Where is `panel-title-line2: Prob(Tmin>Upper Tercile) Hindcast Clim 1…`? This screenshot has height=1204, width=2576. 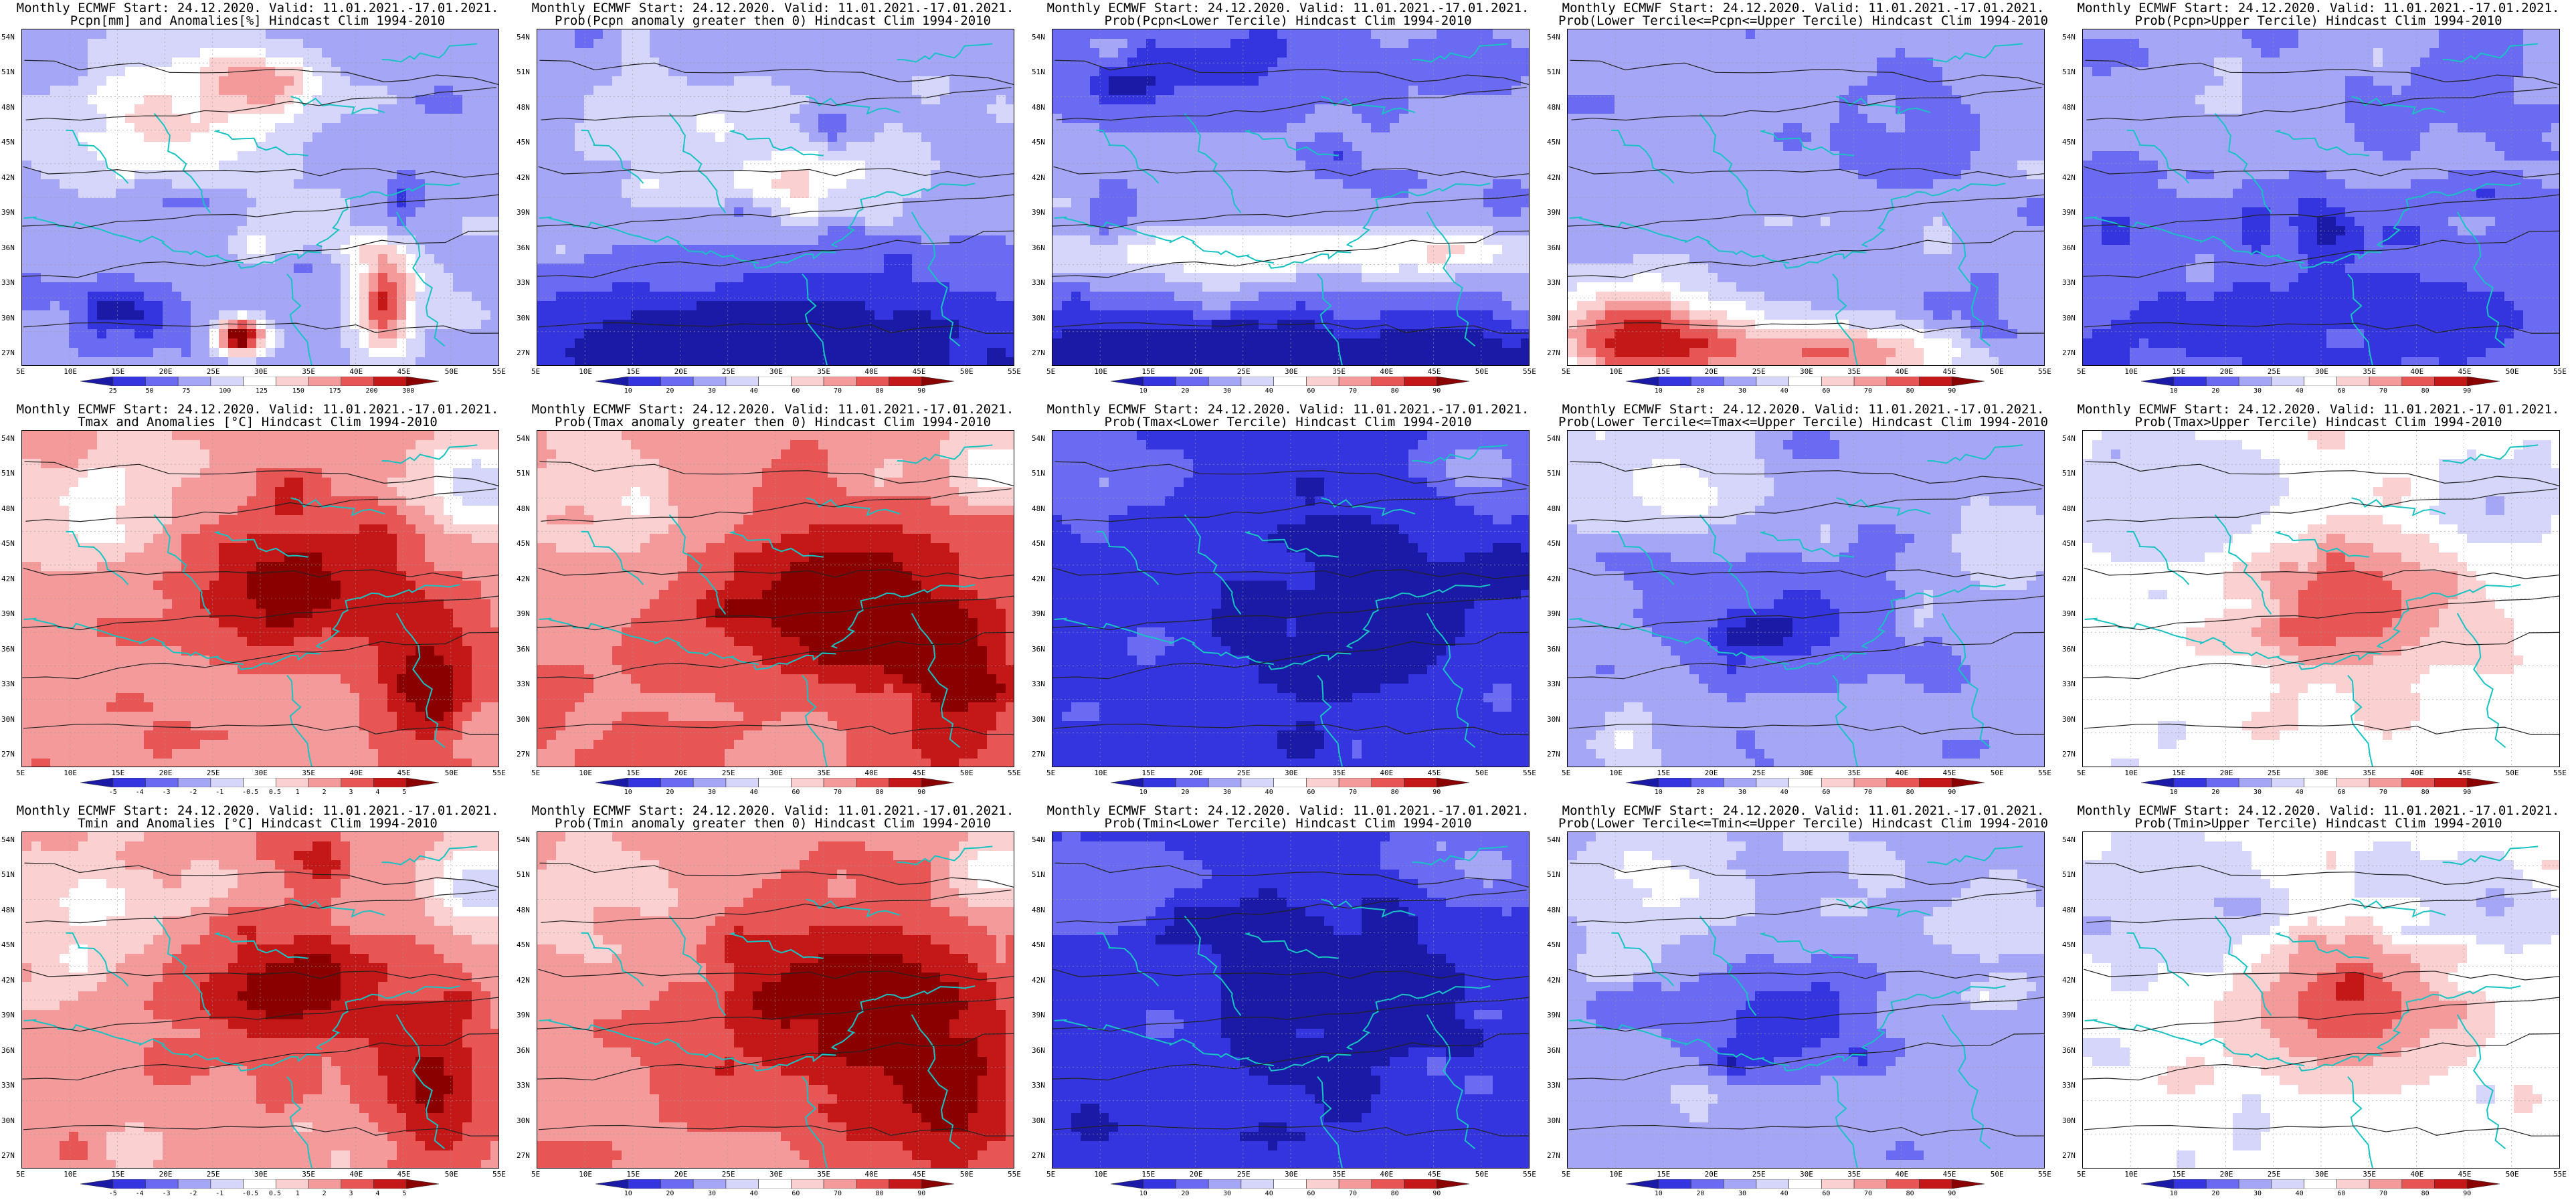 panel-title-line2: Prob(Tmin>Upper Tercile) Hindcast Clim 1… is located at coordinates (2318, 824).